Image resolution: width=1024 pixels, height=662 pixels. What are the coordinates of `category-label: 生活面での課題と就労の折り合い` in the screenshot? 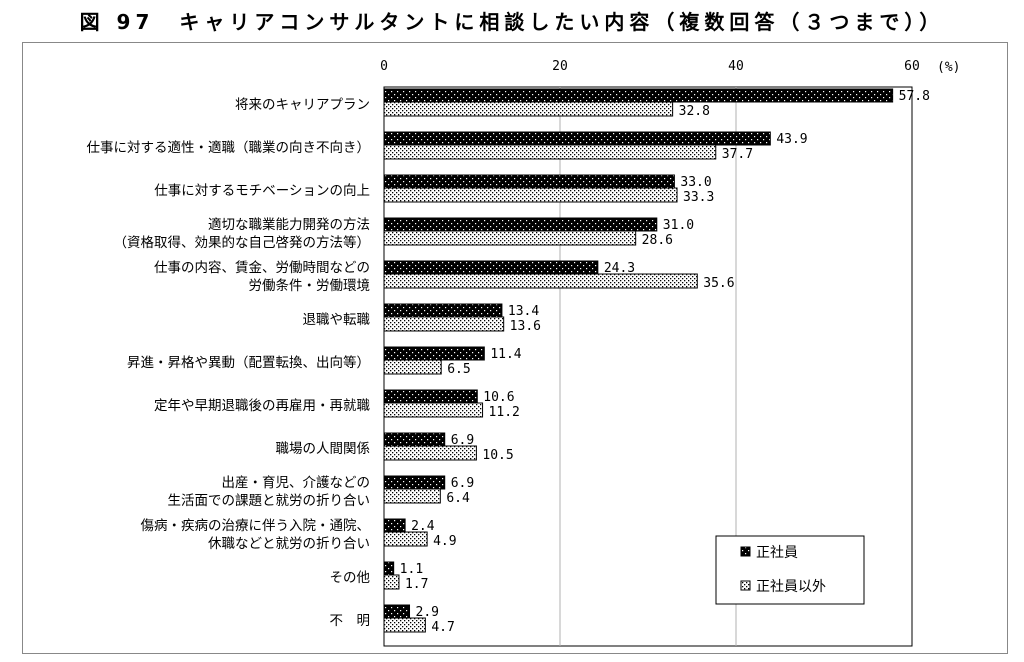 It's located at (269, 501).